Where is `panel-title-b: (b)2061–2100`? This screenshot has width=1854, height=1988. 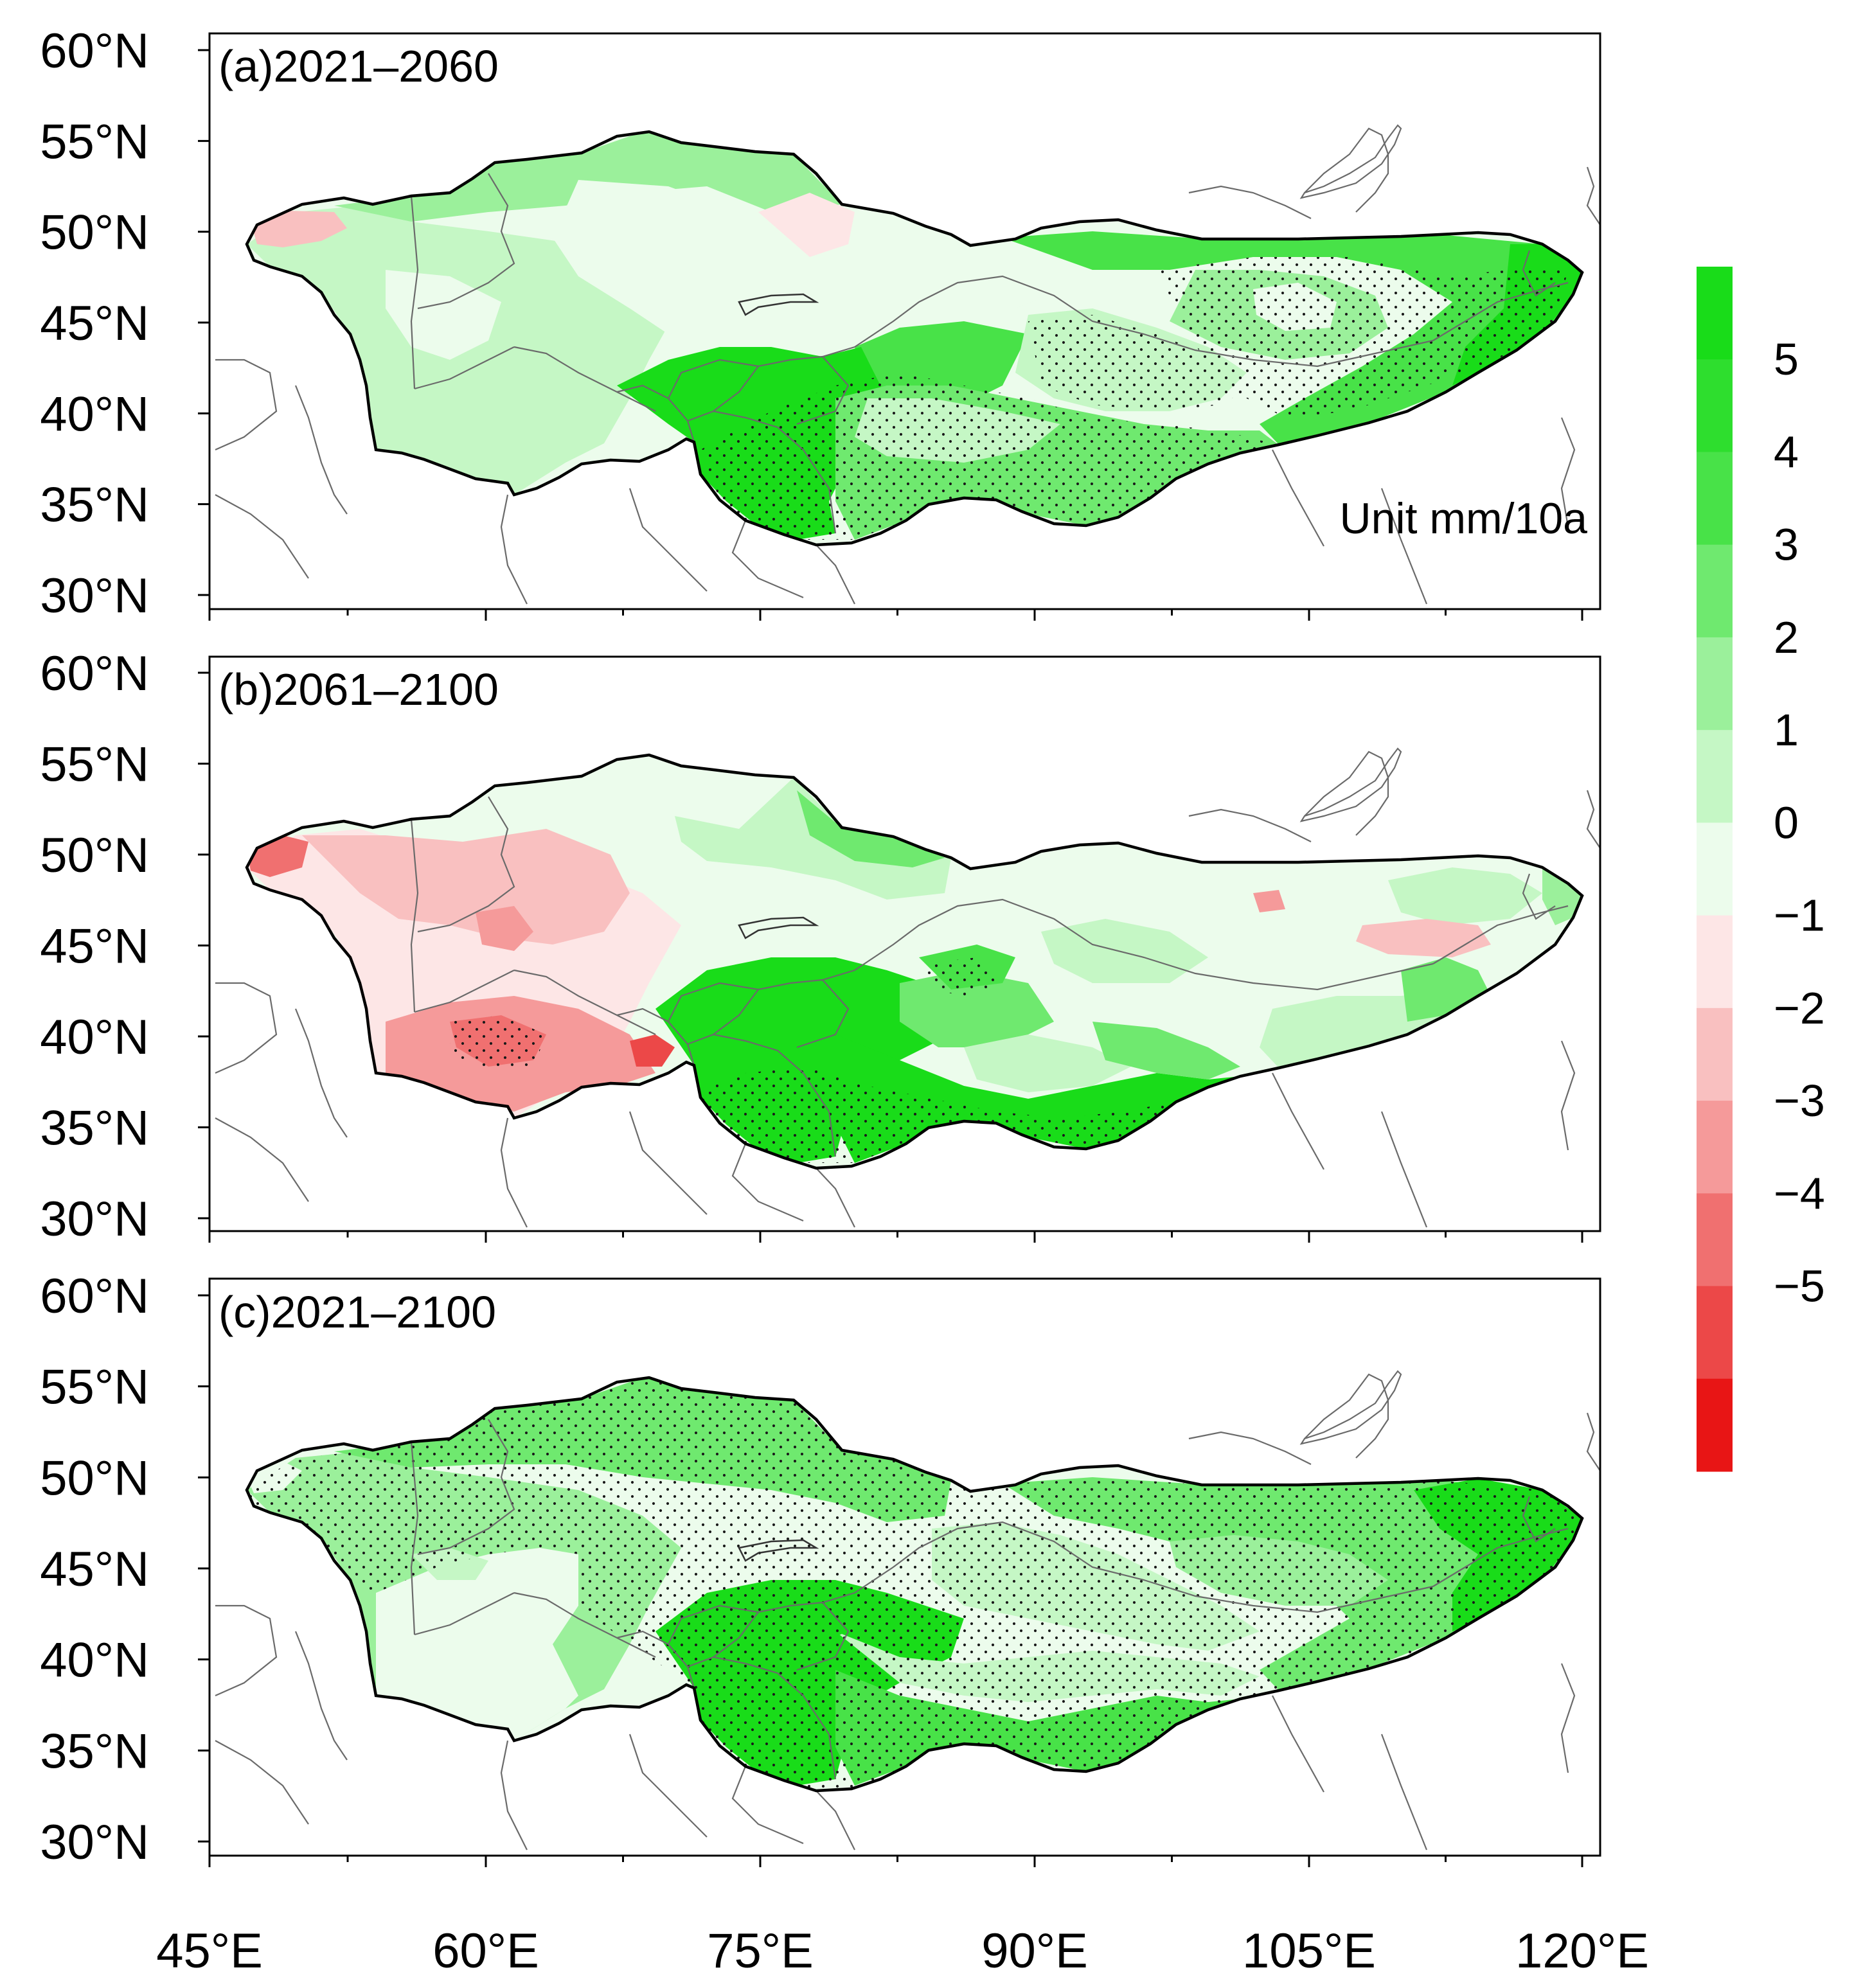
panel-title-b: (b)2061–2100 is located at coordinates (358, 689).